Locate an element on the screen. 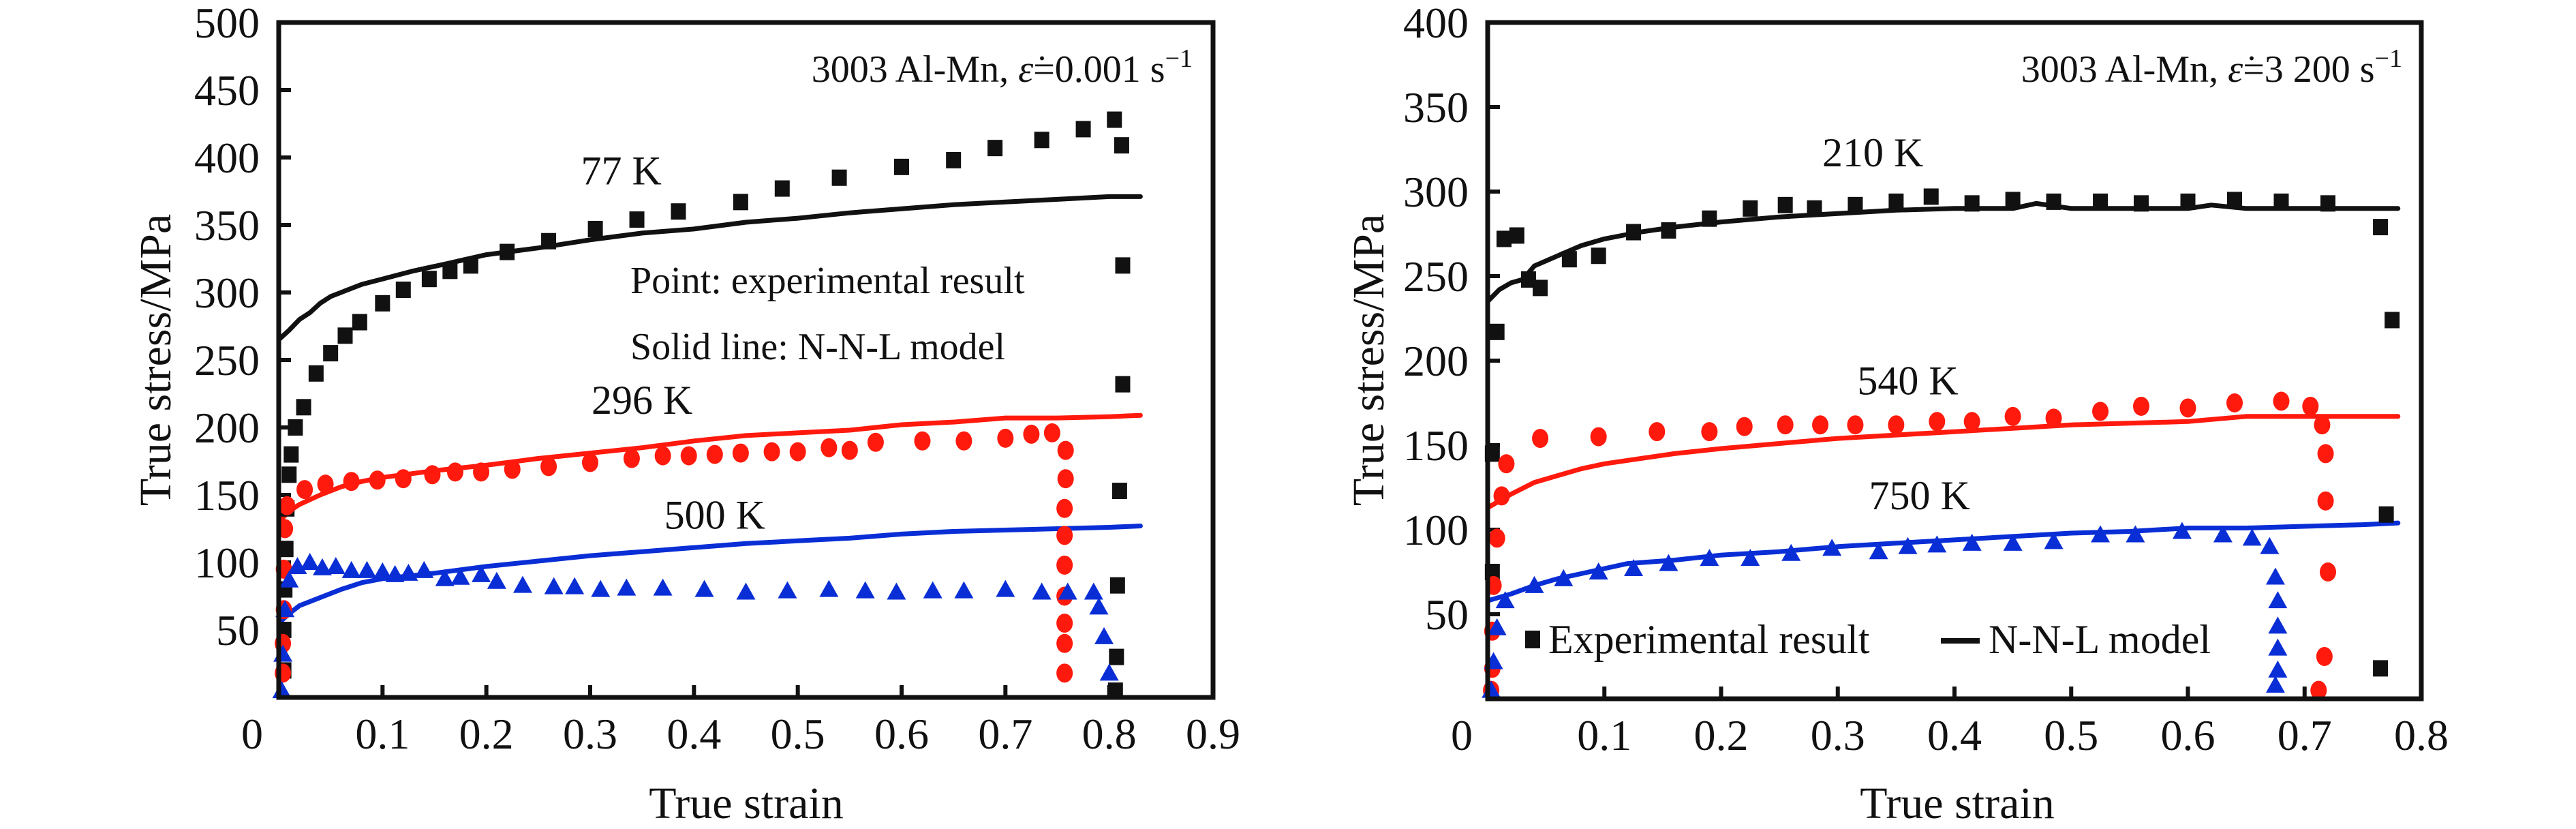 The image size is (2576, 829). right-xtick-labels: 0 0.1 0.2 0.3 0.4 0.5 0.6 0.7 0.8 is located at coordinates (1950, 735).